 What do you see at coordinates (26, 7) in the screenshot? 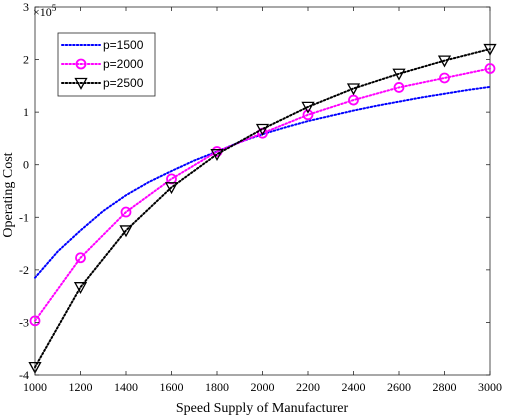
I see `y-tick-label: 3` at bounding box center [26, 7].